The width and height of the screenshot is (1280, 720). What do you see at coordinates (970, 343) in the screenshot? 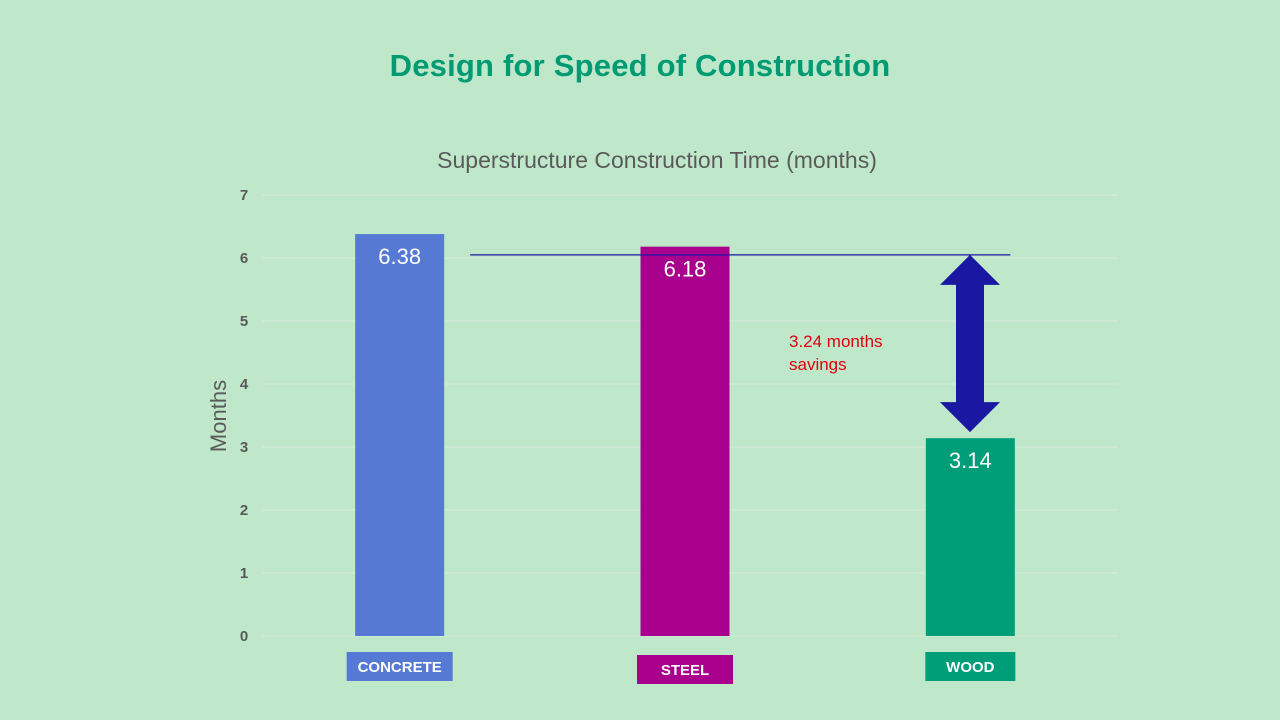
I see `savings-double-arrow` at bounding box center [970, 343].